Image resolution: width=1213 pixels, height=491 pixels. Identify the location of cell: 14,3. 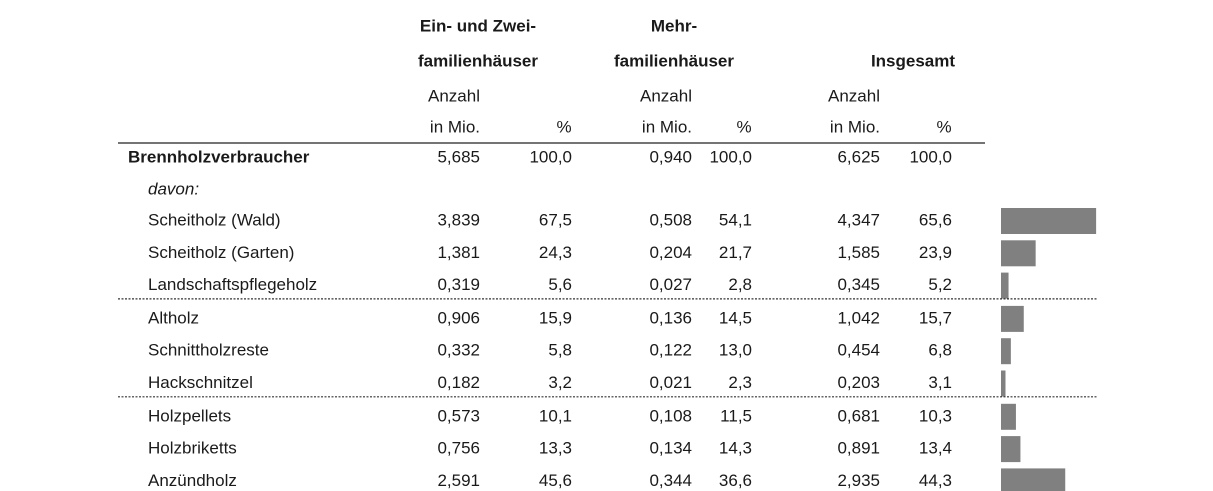
(735, 448).